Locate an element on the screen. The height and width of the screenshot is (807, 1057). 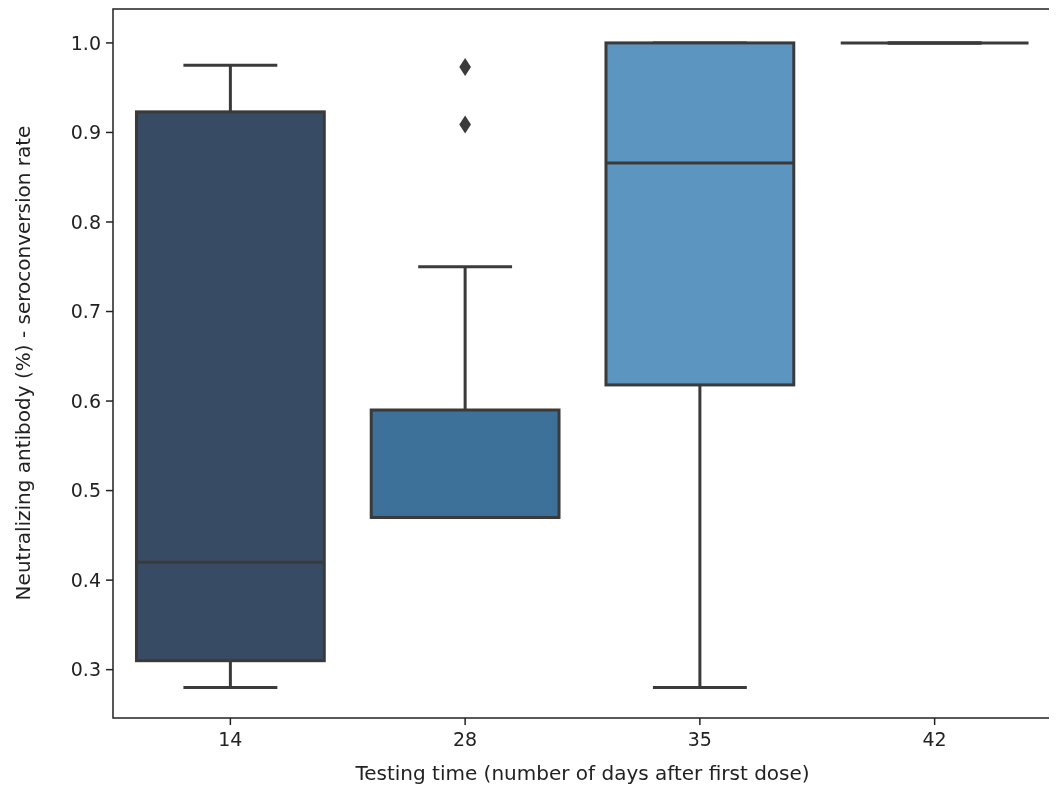
y-tick-label: 1.0 is located at coordinates (85, 42).